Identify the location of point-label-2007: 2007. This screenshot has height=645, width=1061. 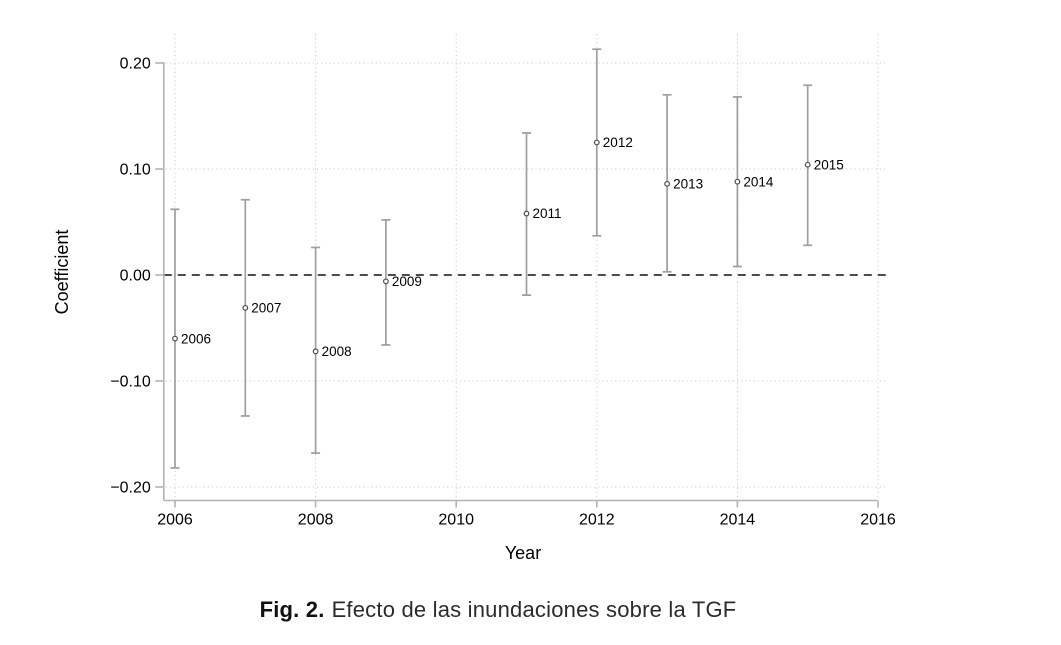
(266, 308).